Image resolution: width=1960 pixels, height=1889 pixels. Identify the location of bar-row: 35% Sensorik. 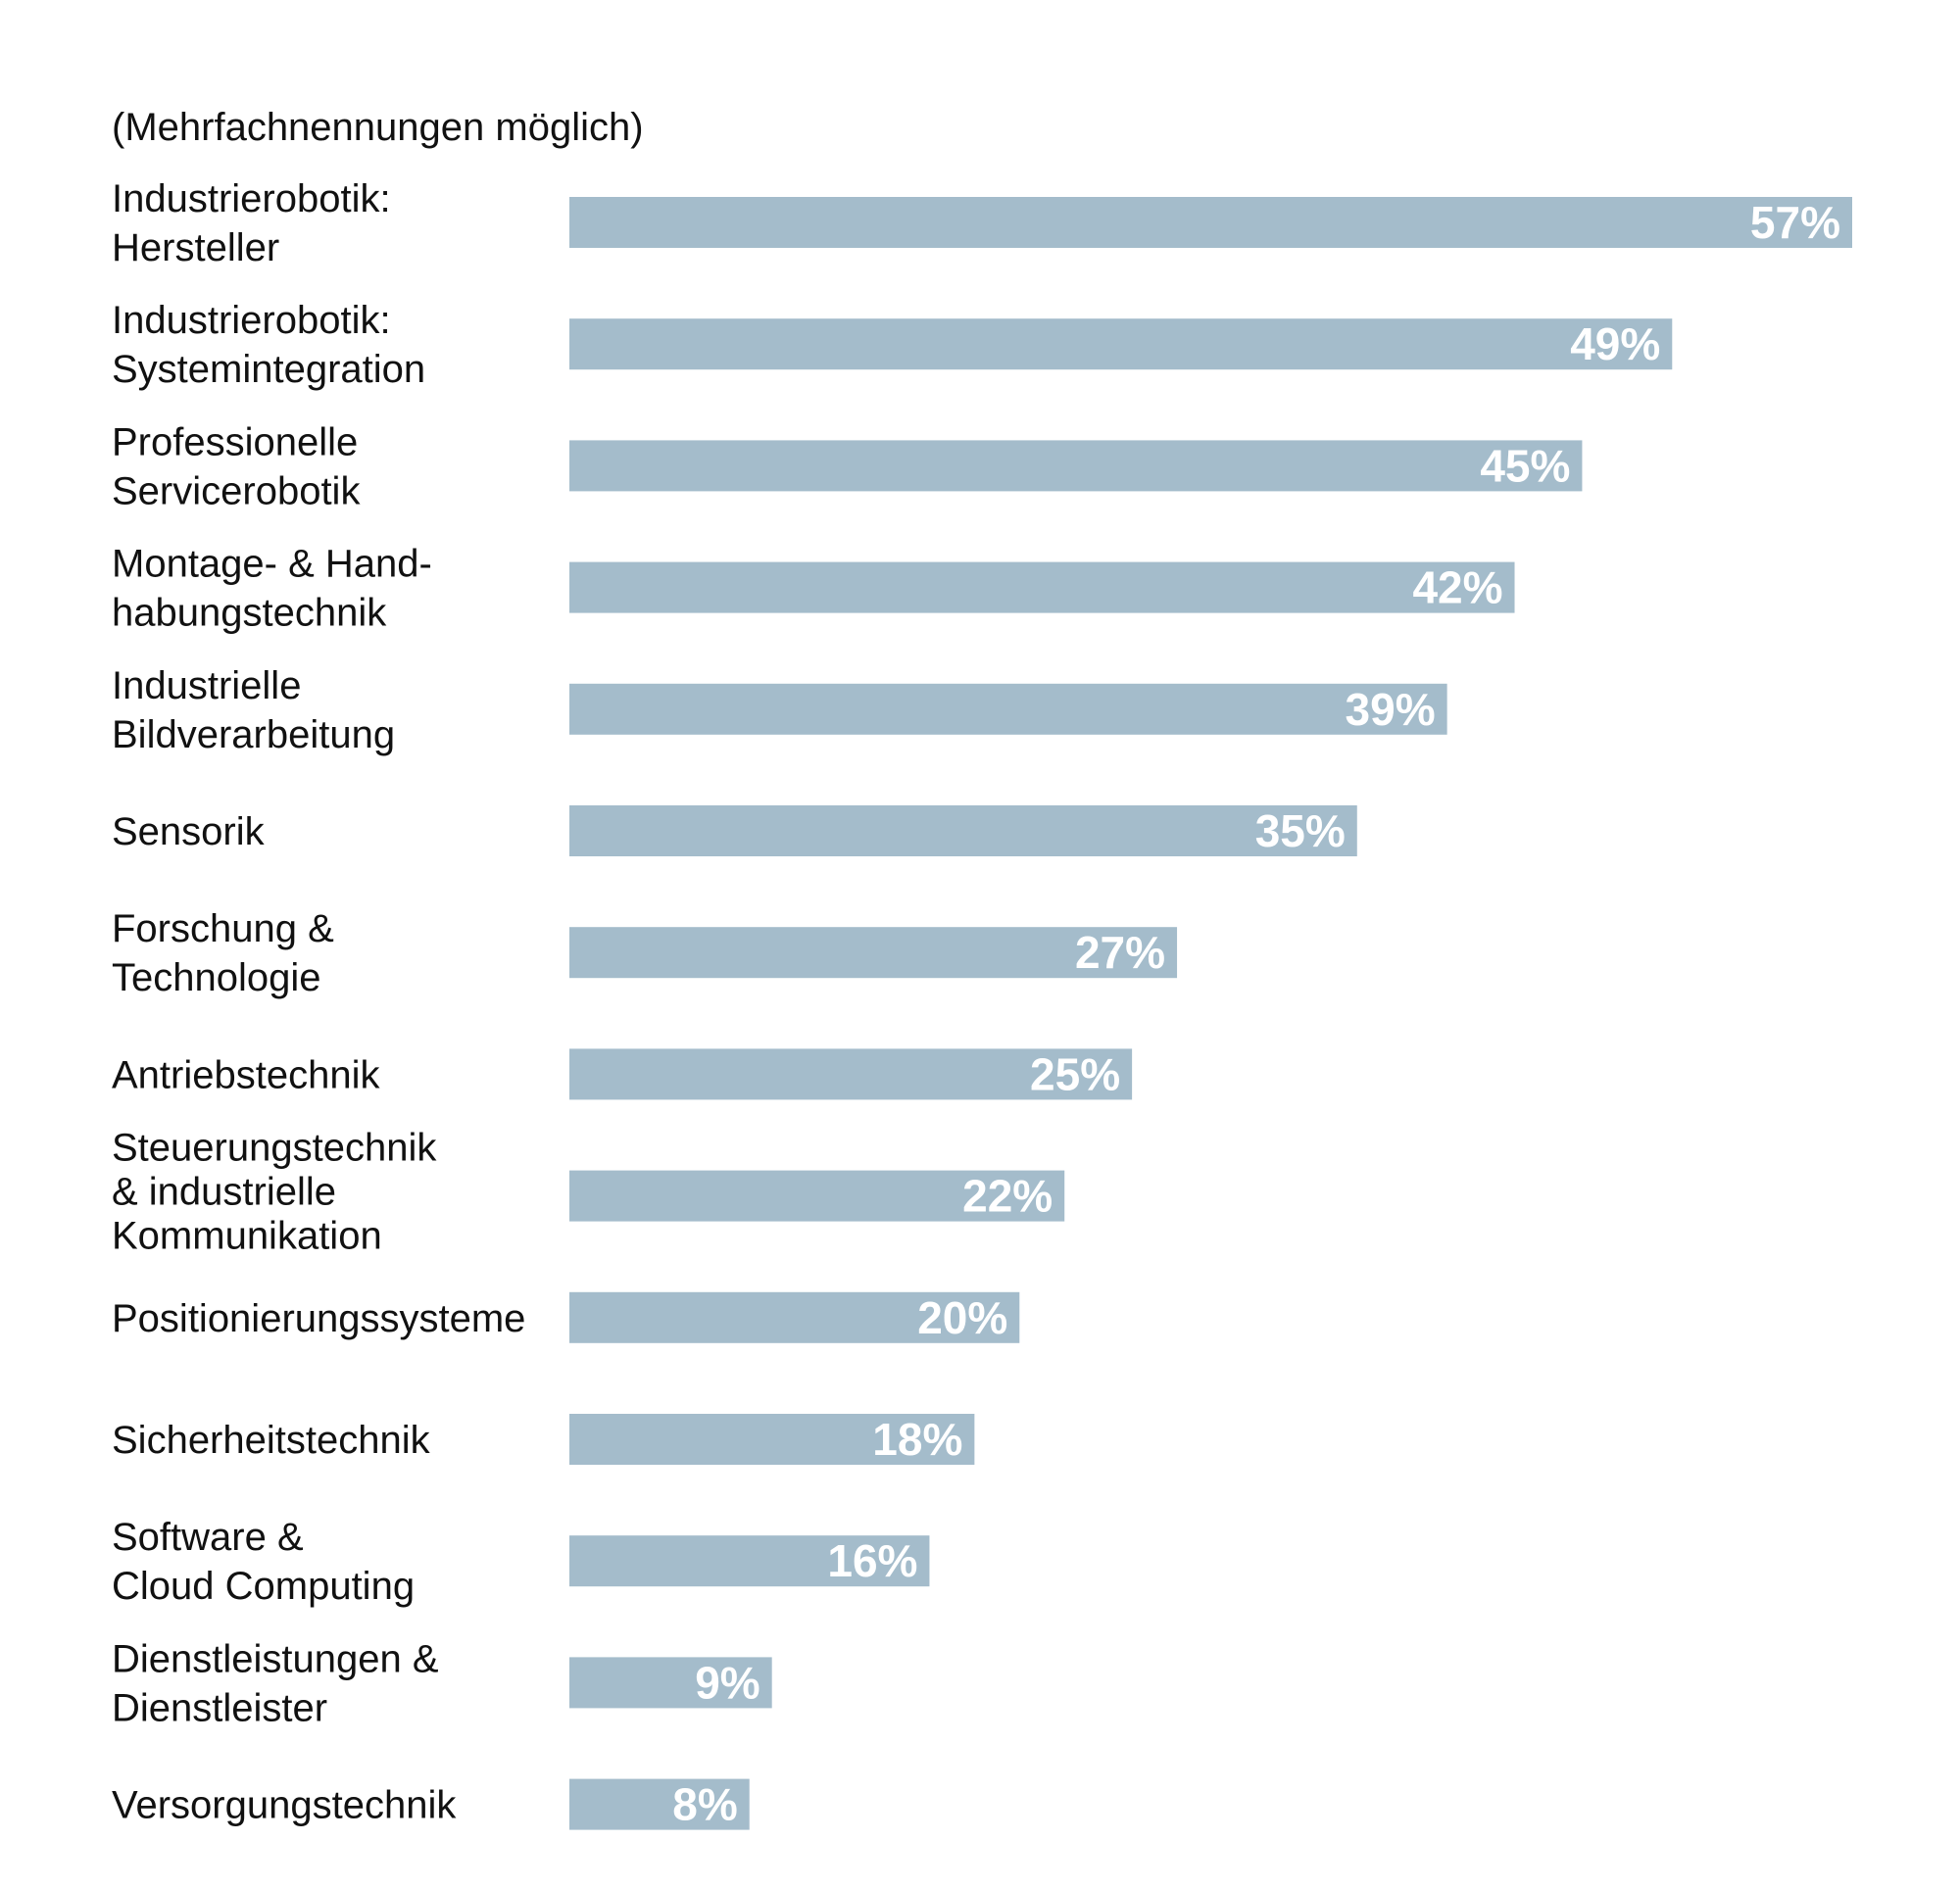
(734, 830).